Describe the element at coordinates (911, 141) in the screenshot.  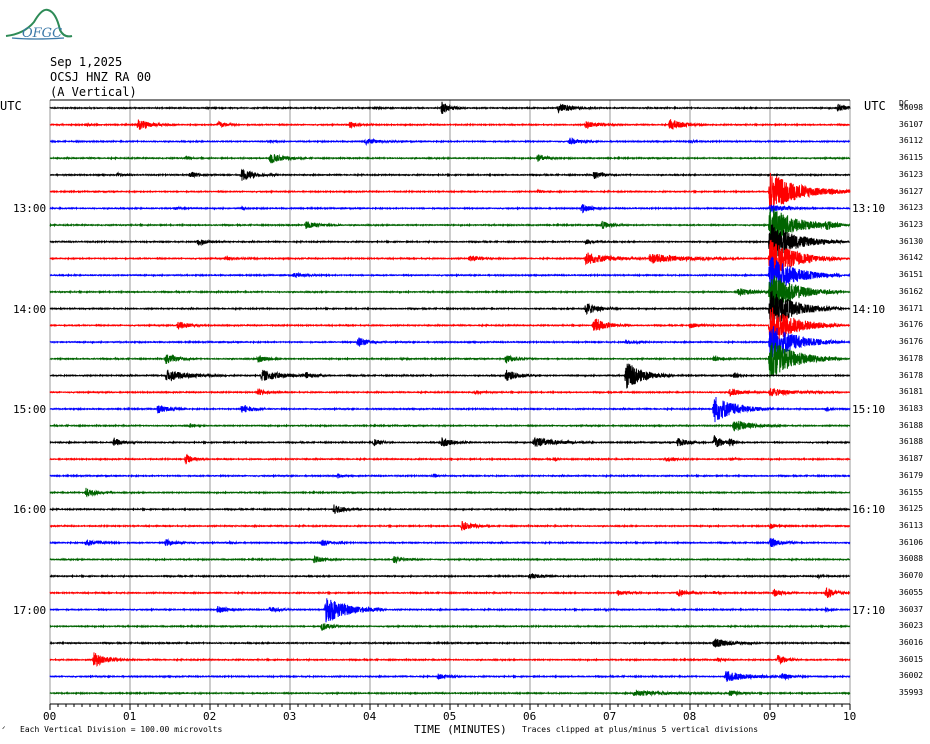
I see `dc-offset-label: 36112` at that location.